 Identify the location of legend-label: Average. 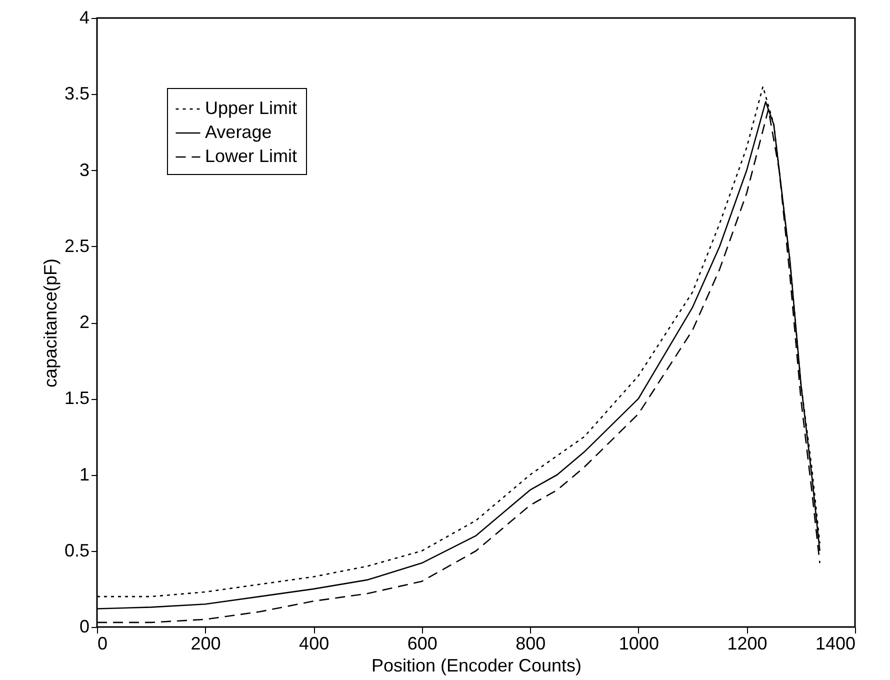
(238, 132).